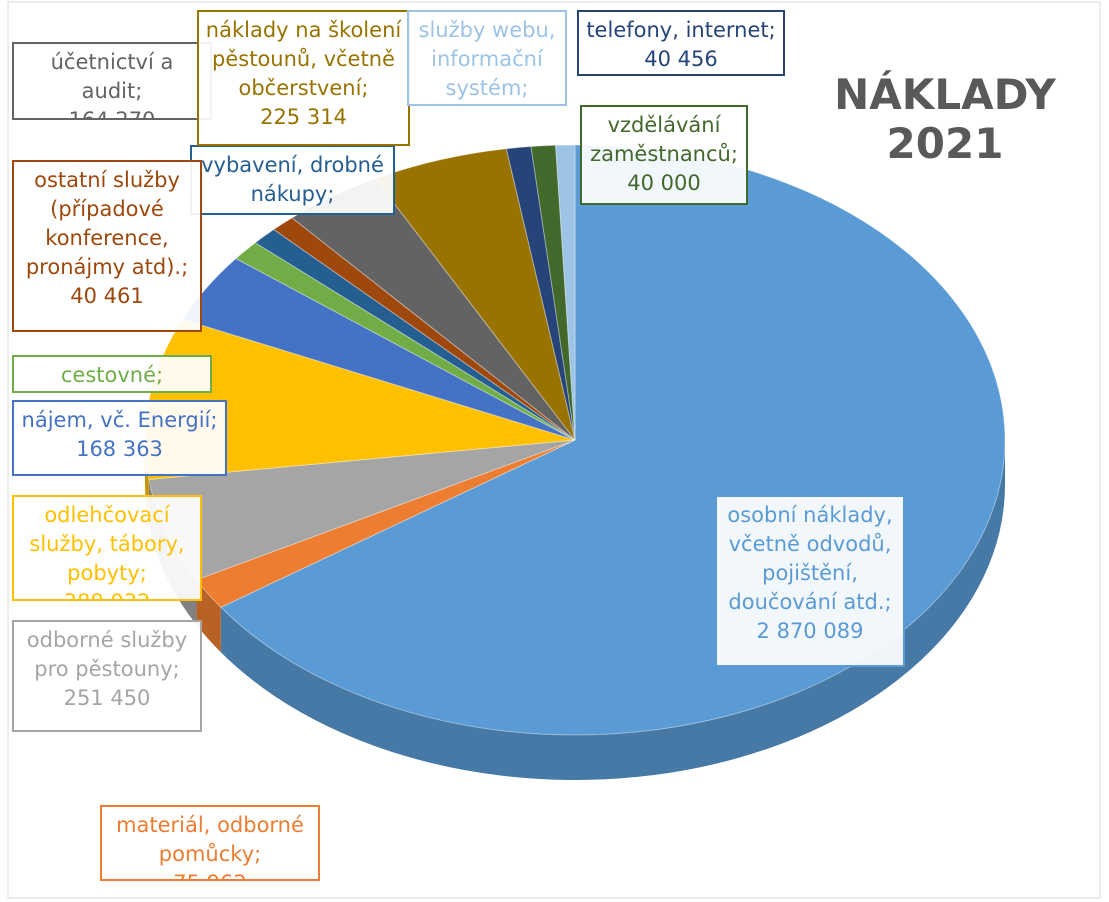 The image size is (1109, 902). What do you see at coordinates (107, 654) in the screenshot?
I see `label-category: odborné služby pro pěstouny;` at bounding box center [107, 654].